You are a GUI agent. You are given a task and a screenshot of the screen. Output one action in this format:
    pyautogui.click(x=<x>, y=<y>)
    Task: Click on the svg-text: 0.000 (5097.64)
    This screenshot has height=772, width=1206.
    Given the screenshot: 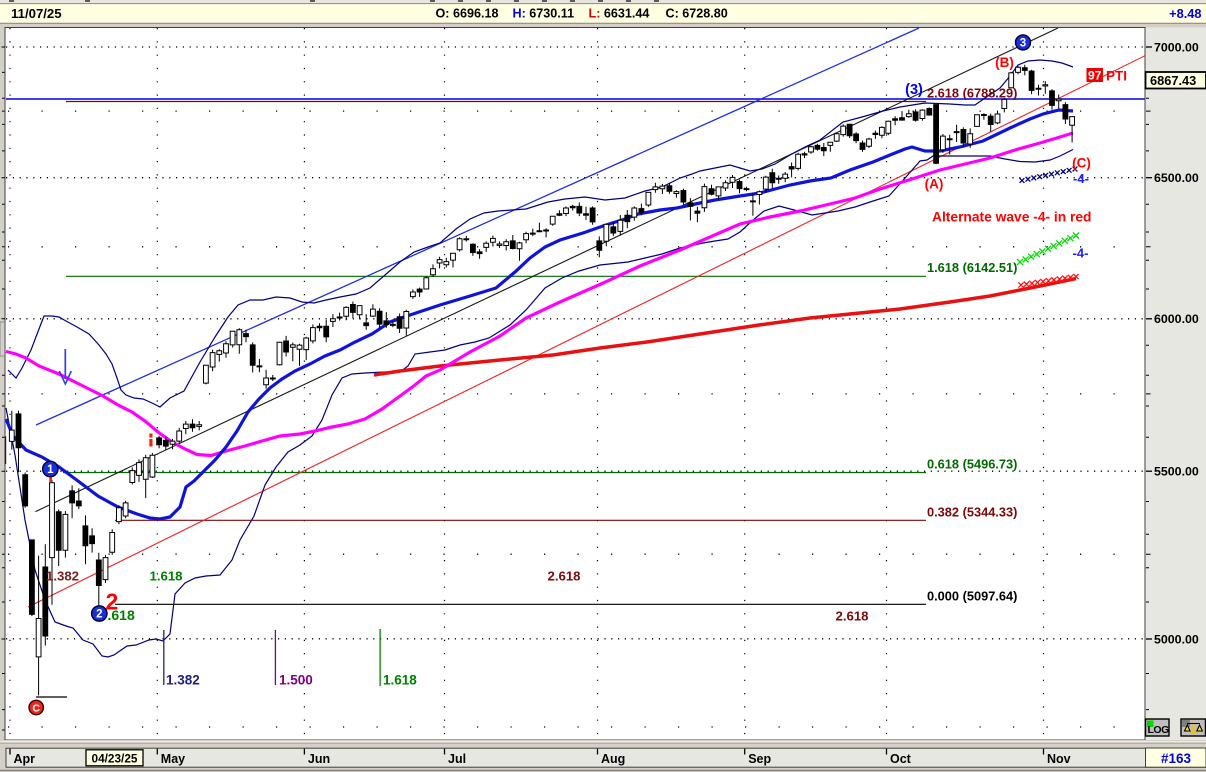 What is the action you would take?
    pyautogui.click(x=972, y=595)
    